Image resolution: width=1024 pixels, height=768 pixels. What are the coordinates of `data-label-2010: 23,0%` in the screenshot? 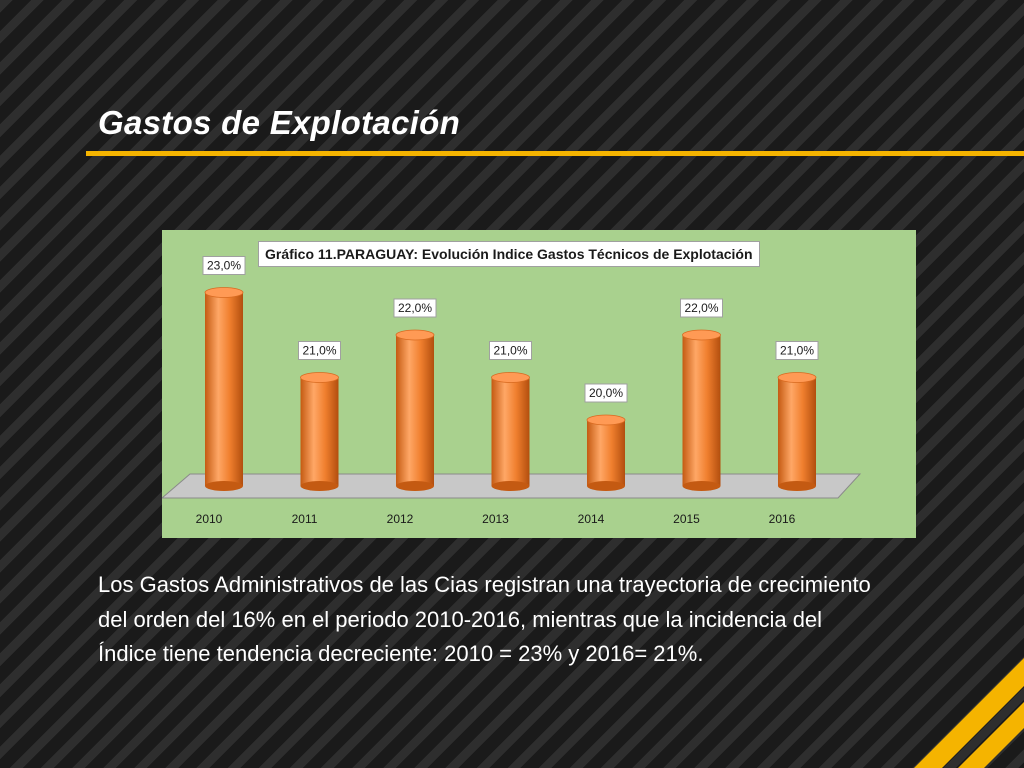 It's located at (224, 265).